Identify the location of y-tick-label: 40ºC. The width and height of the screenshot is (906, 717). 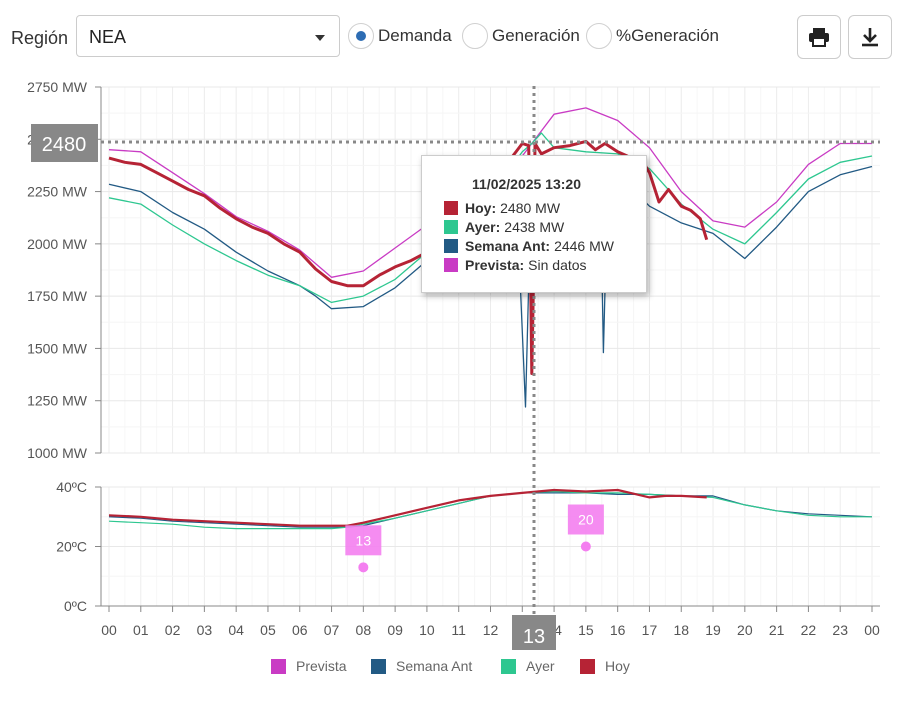
(71, 487).